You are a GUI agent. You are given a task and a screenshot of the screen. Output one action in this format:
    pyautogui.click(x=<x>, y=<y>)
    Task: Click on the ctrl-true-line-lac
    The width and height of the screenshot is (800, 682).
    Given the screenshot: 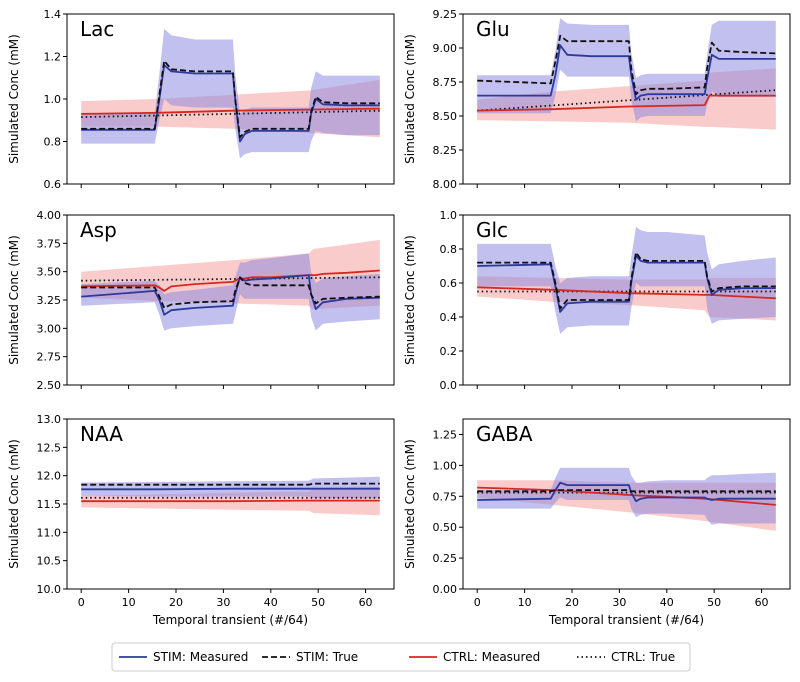 What is the action you would take?
    pyautogui.click(x=230, y=113)
    